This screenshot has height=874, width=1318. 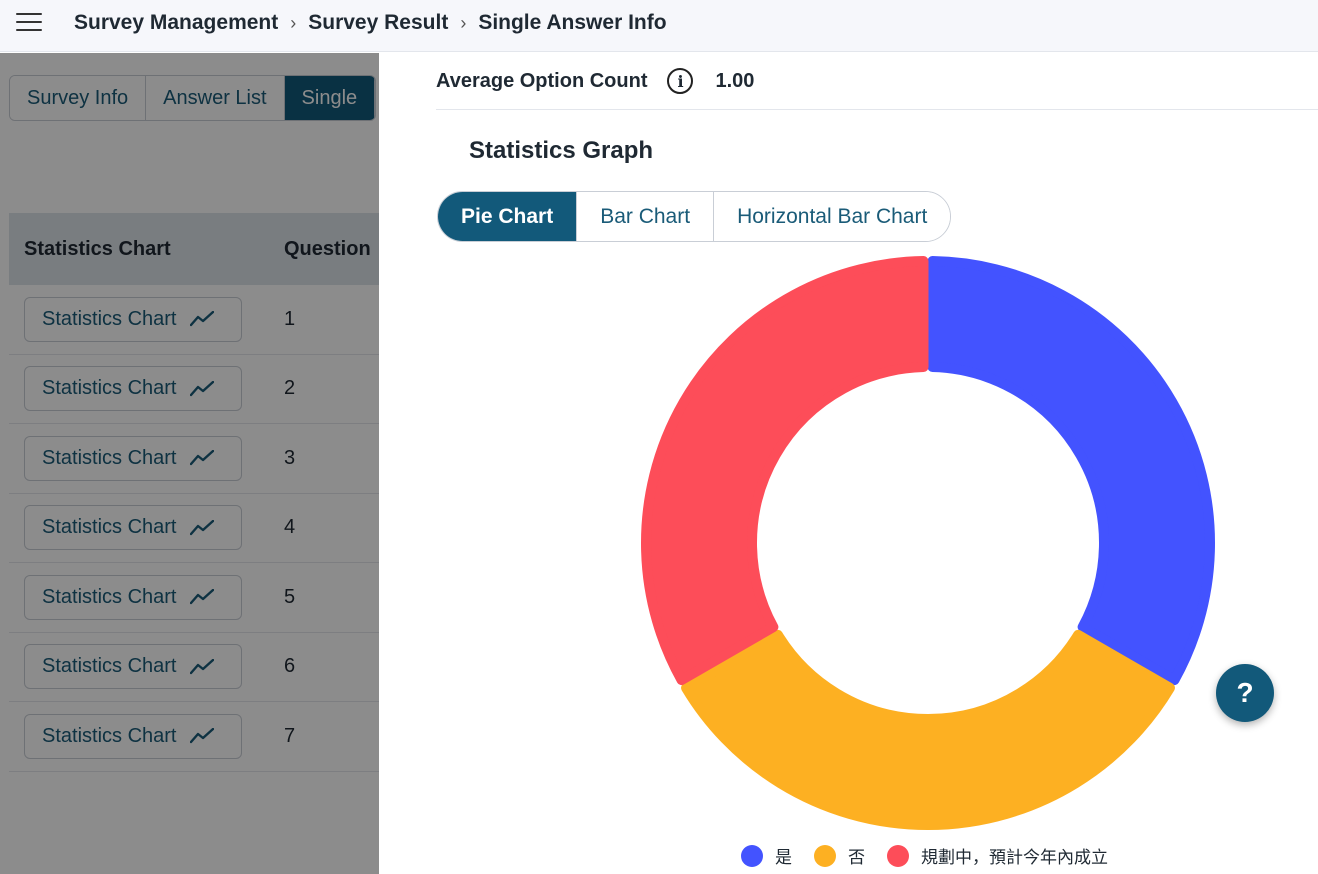 I want to click on average-option-count-label: Average Option Count, so click(x=542, y=80).